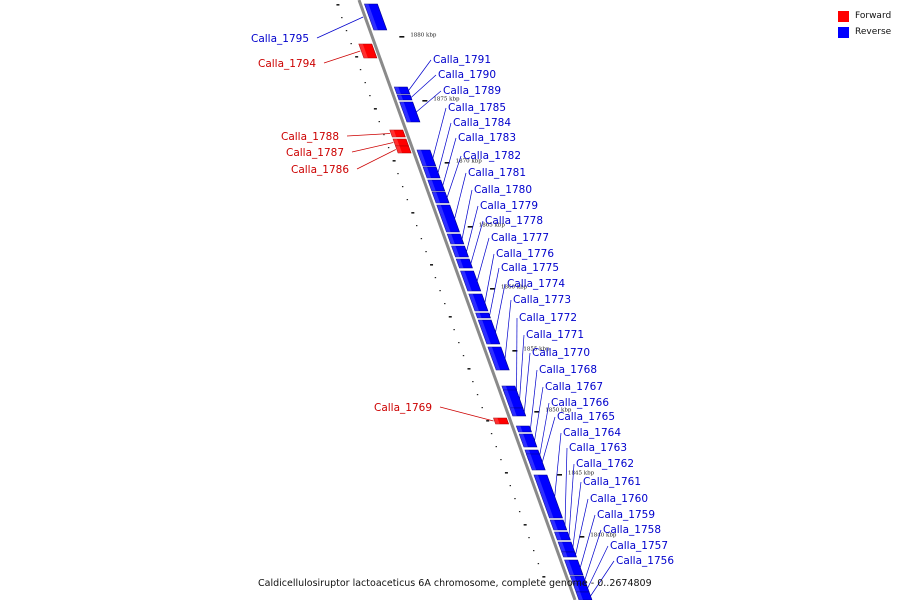 The image size is (900, 600). What do you see at coordinates (536, 350) in the screenshot?
I see `tick-label: 1855 kbp` at bounding box center [536, 350].